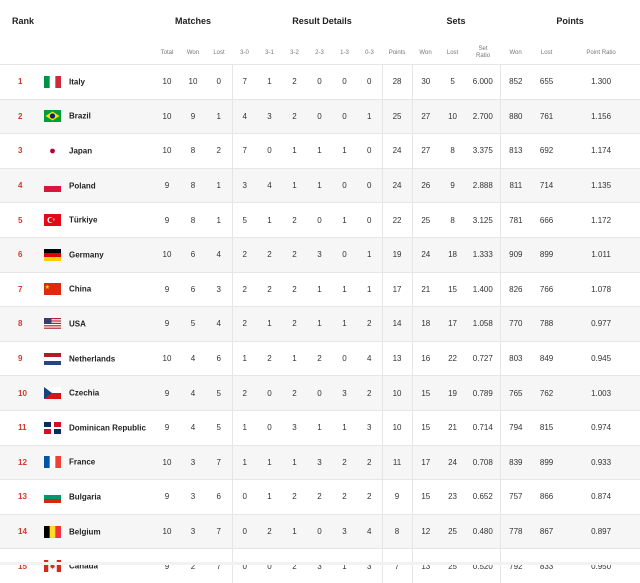 The width and height of the screenshot is (640, 583). I want to click on col-3-2: 3-2, so click(294, 52).